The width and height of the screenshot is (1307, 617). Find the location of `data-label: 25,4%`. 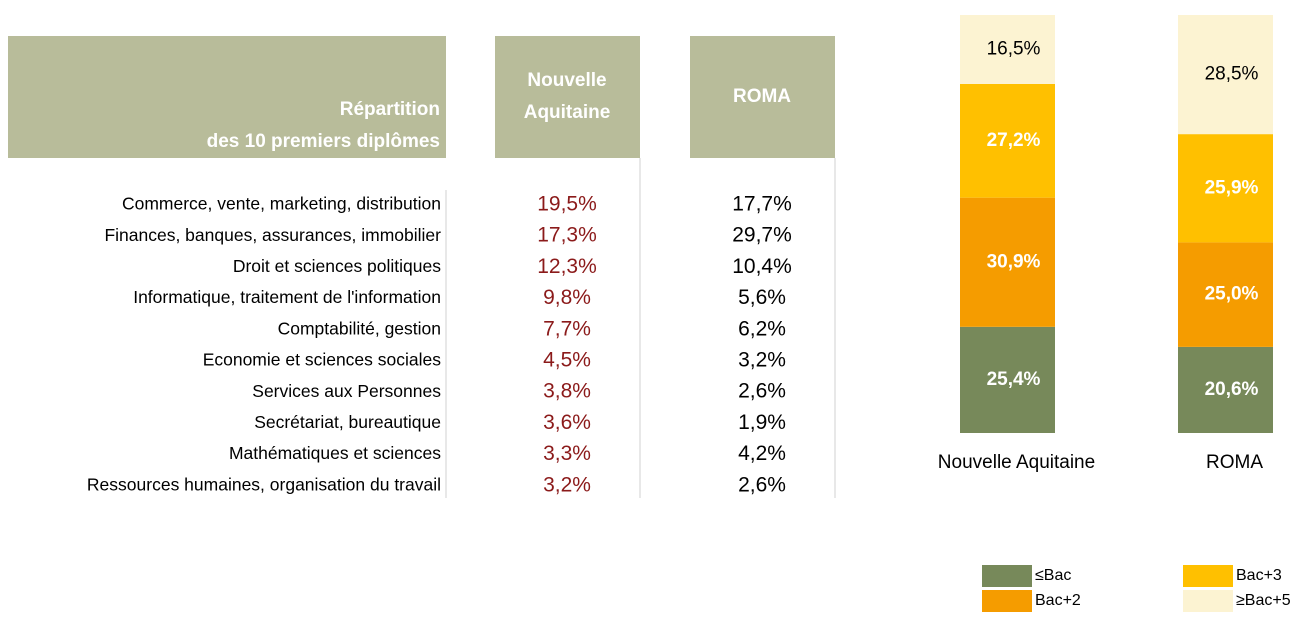

data-label: 25,4% is located at coordinates (1014, 379).